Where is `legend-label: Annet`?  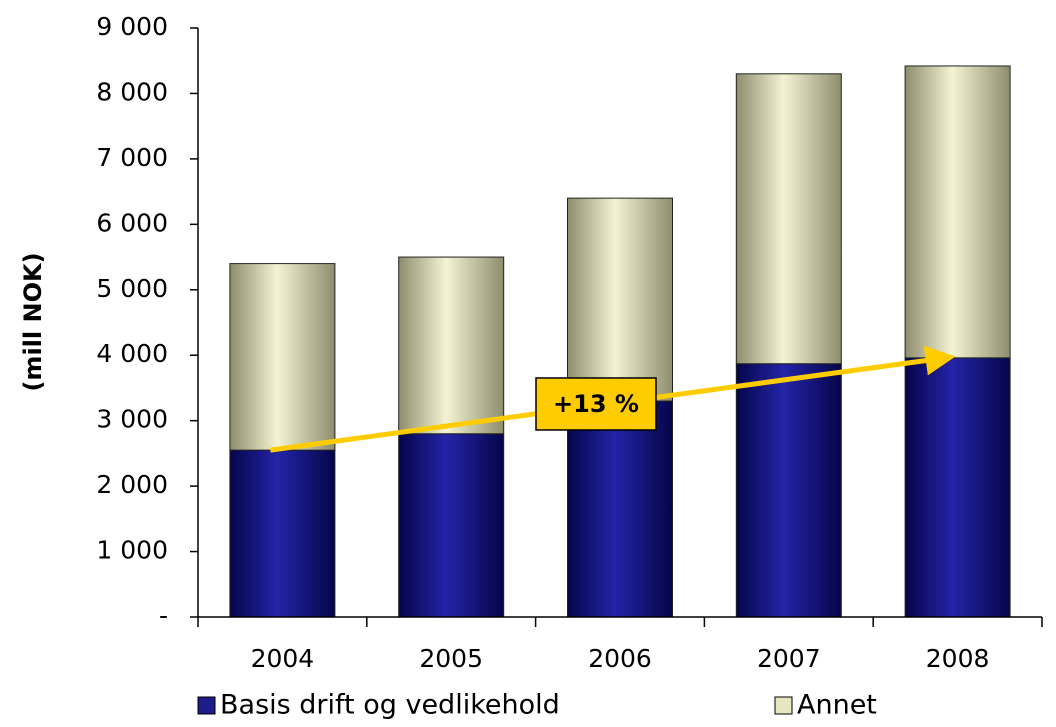
legend-label: Annet is located at coordinates (837, 705).